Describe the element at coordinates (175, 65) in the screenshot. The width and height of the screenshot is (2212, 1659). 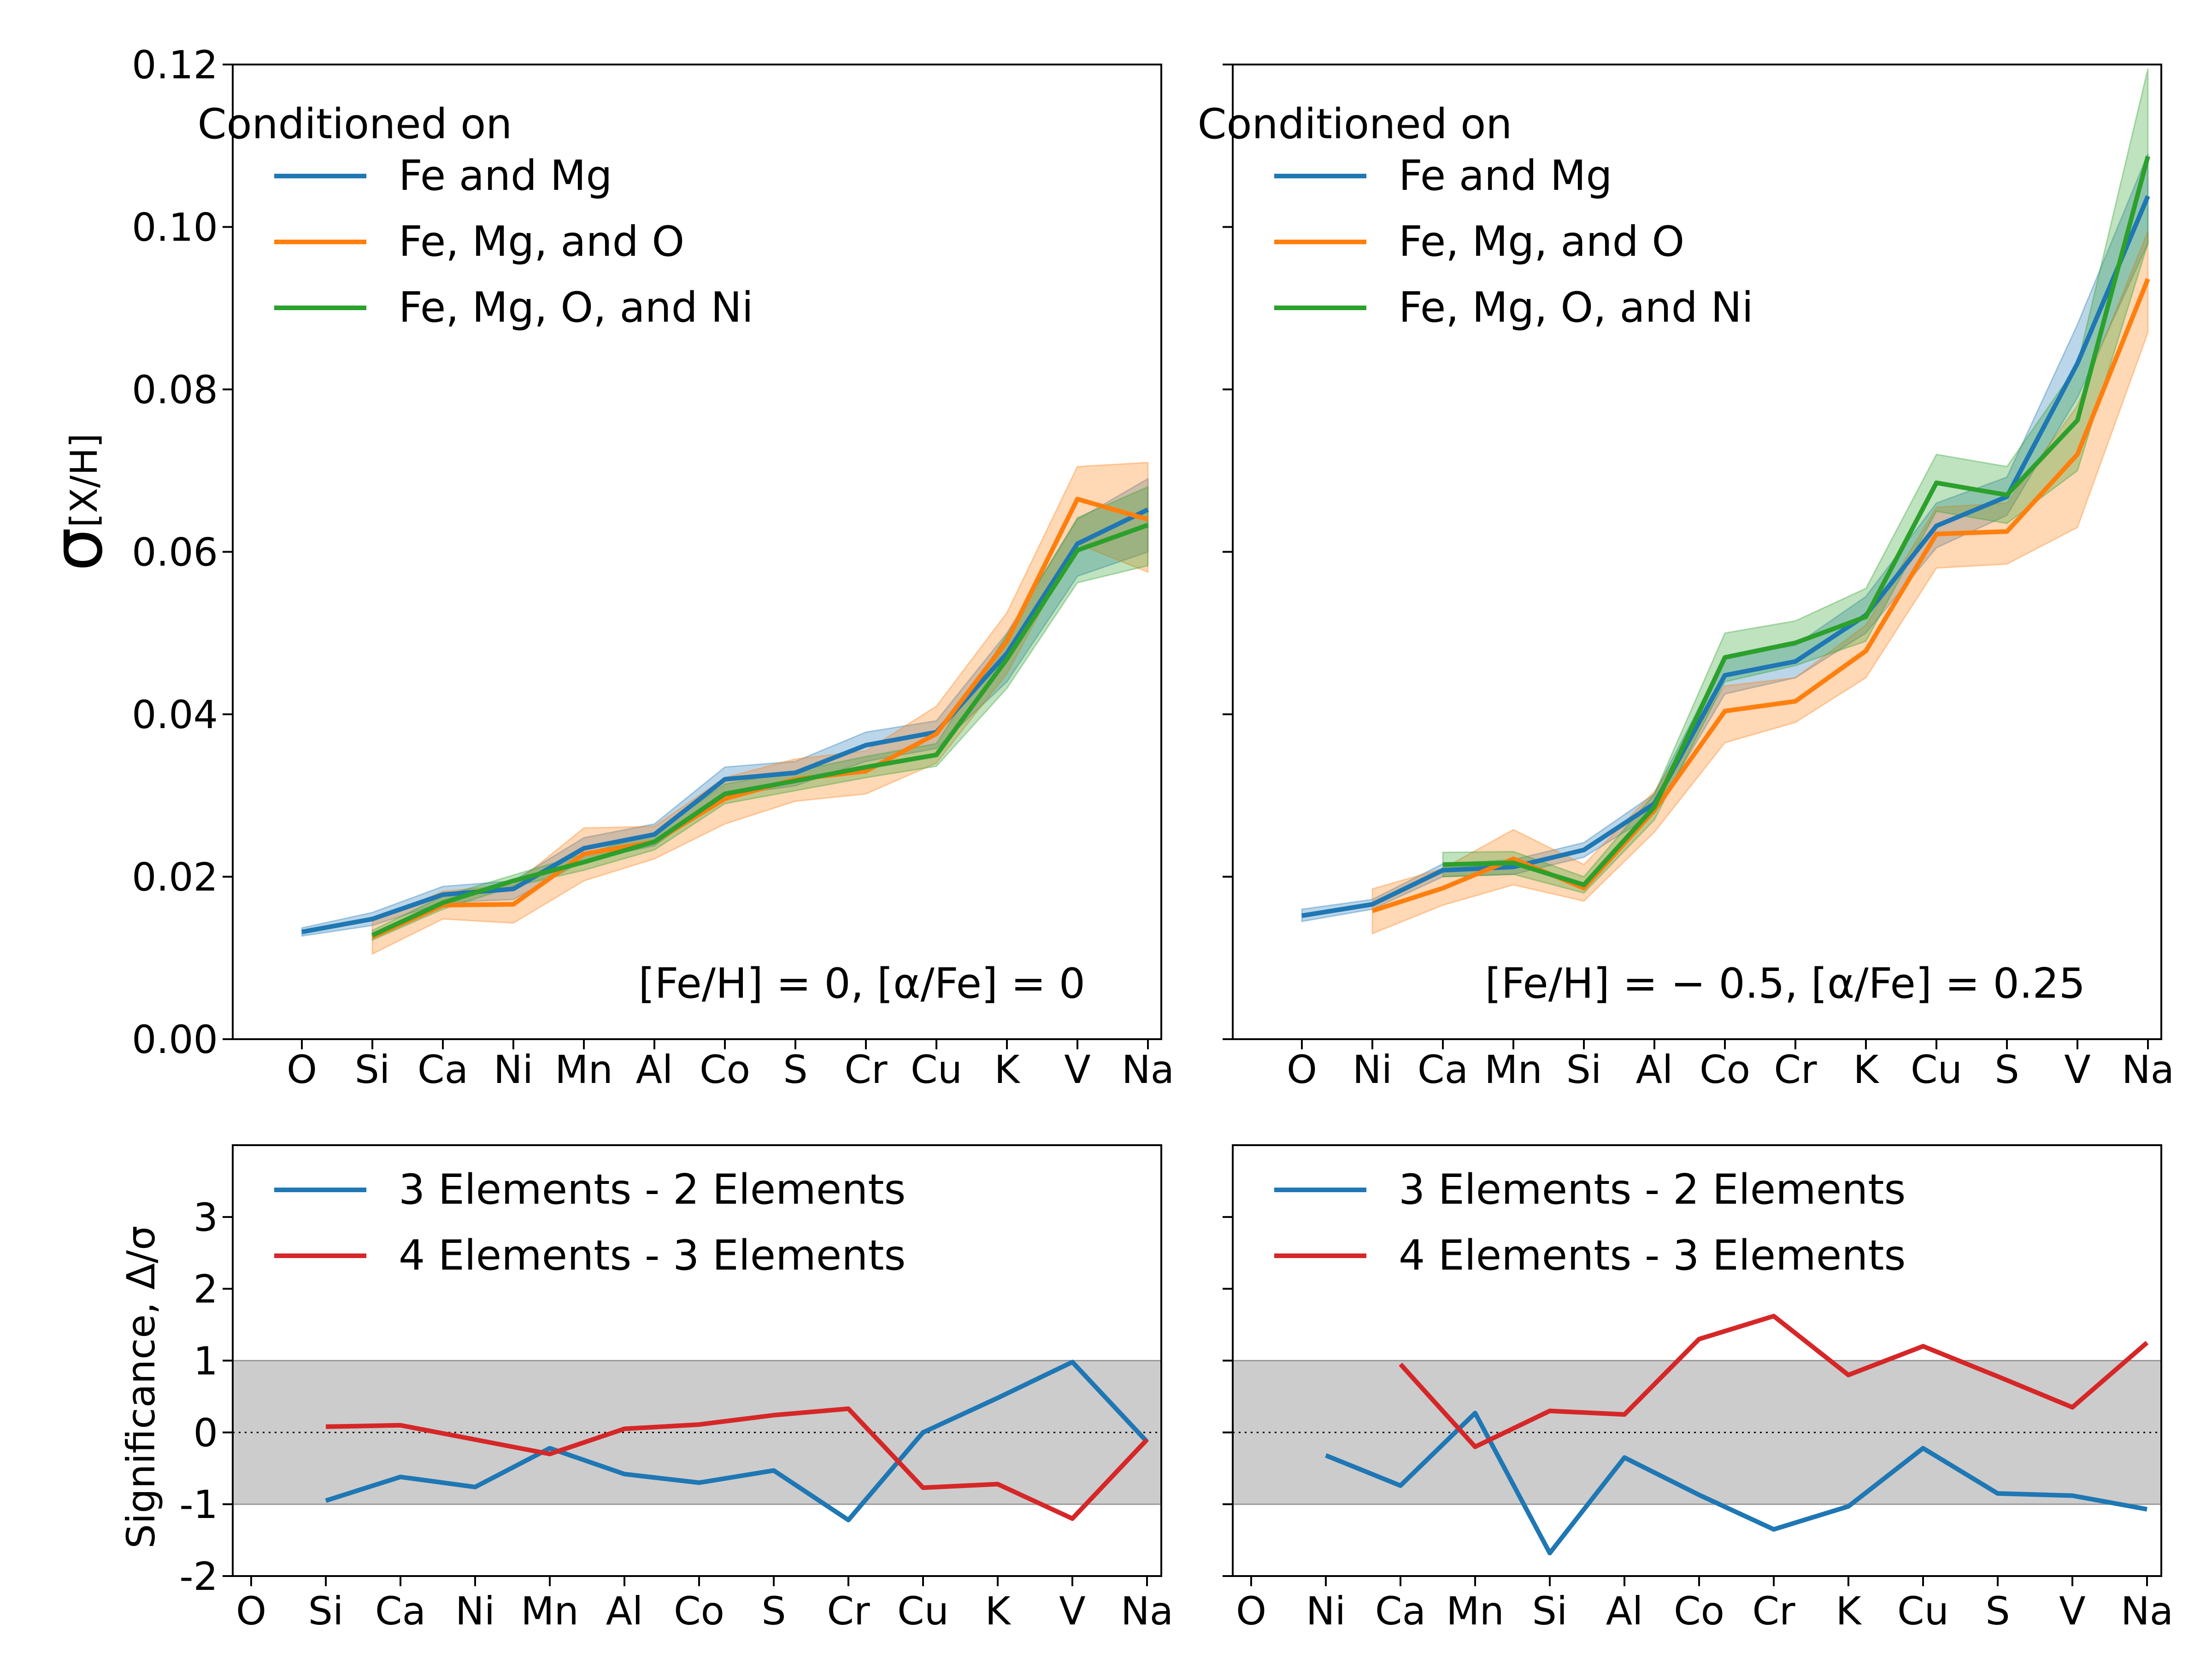
I see `y-tick-label: 0.12` at that location.